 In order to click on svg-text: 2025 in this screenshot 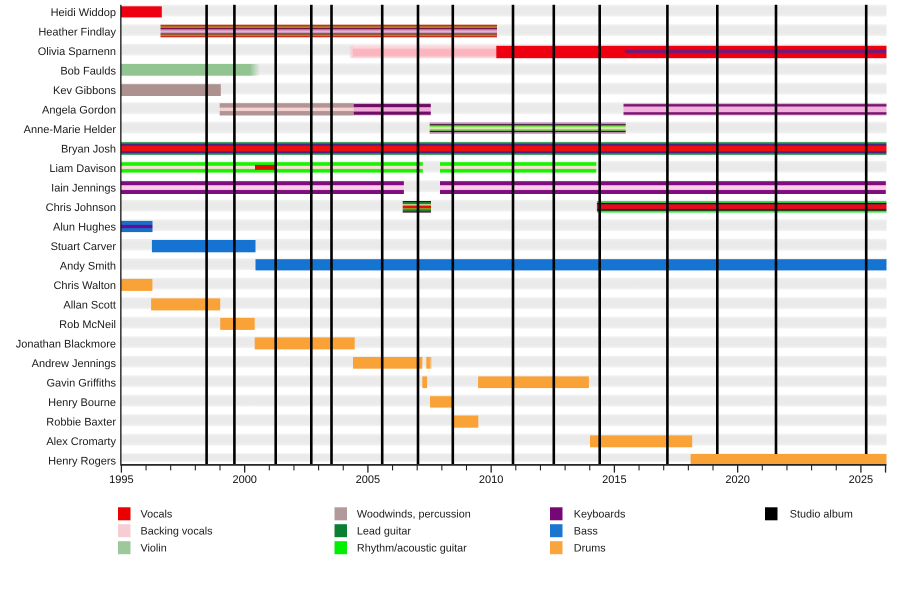, I will do `click(861, 480)`.